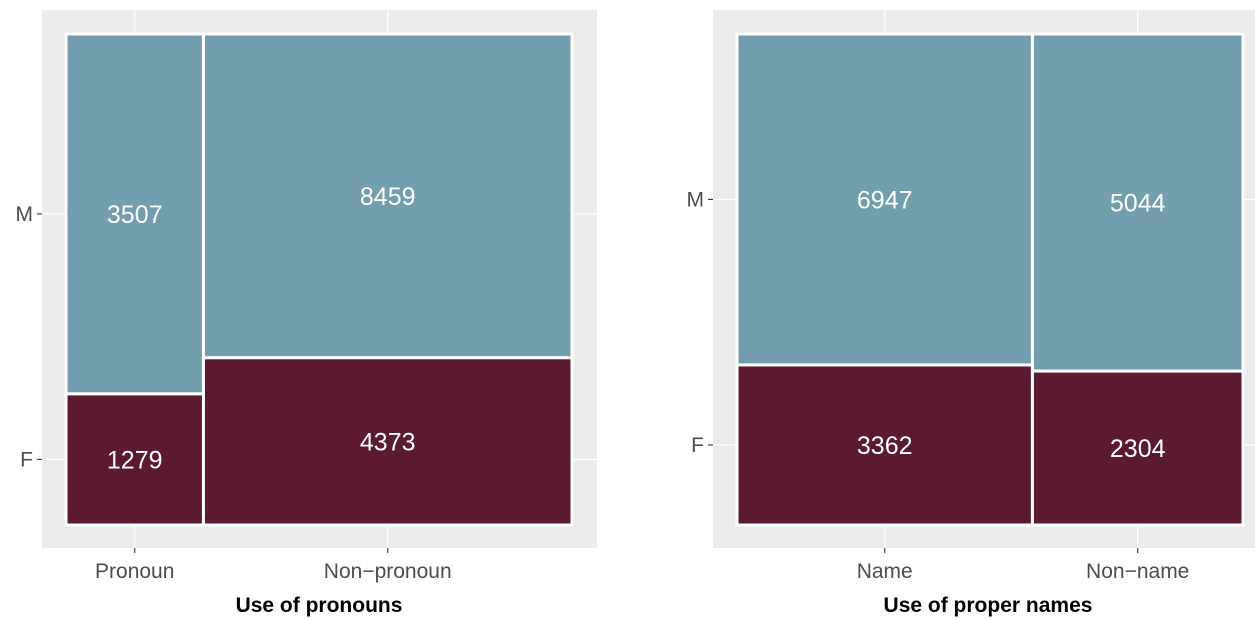  Describe the element at coordinates (388, 571) in the screenshot. I see `x-tick-label: Non−pronoun` at that location.